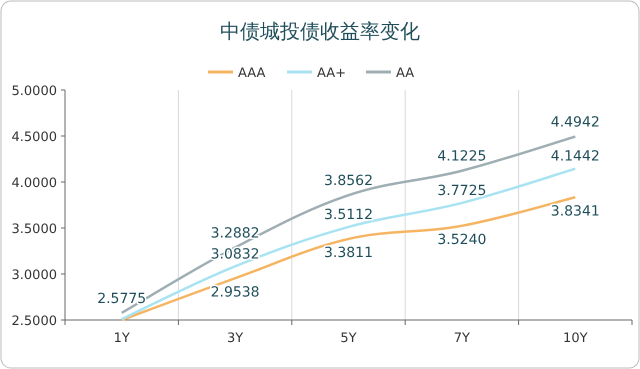  I want to click on y-tick-label: 3.5000, so click(34, 229).